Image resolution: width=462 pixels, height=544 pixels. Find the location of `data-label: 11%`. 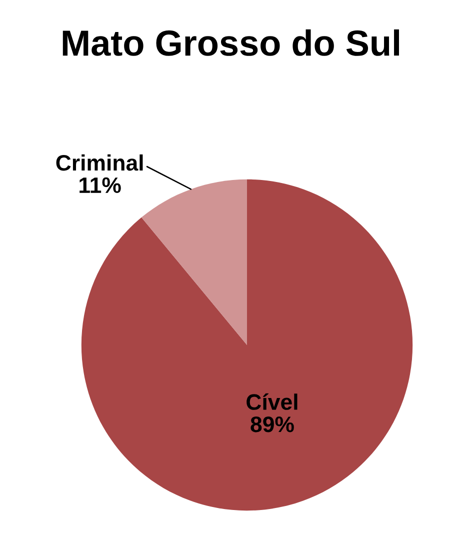

data-label: 11% is located at coordinates (100, 185).